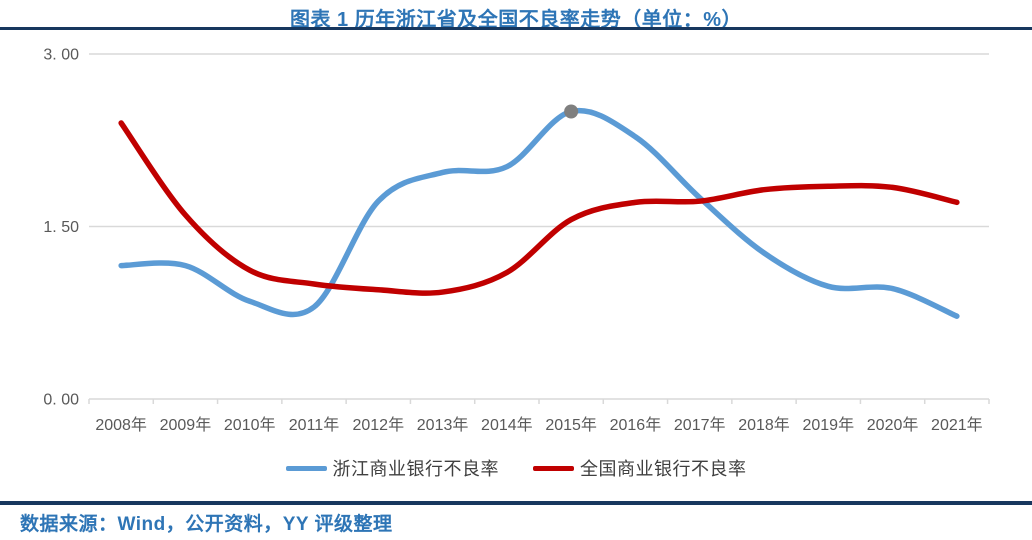 Image resolution: width=1032 pixels, height=540 pixels. I want to click on y-axis-label: 3. 00, so click(61, 55).